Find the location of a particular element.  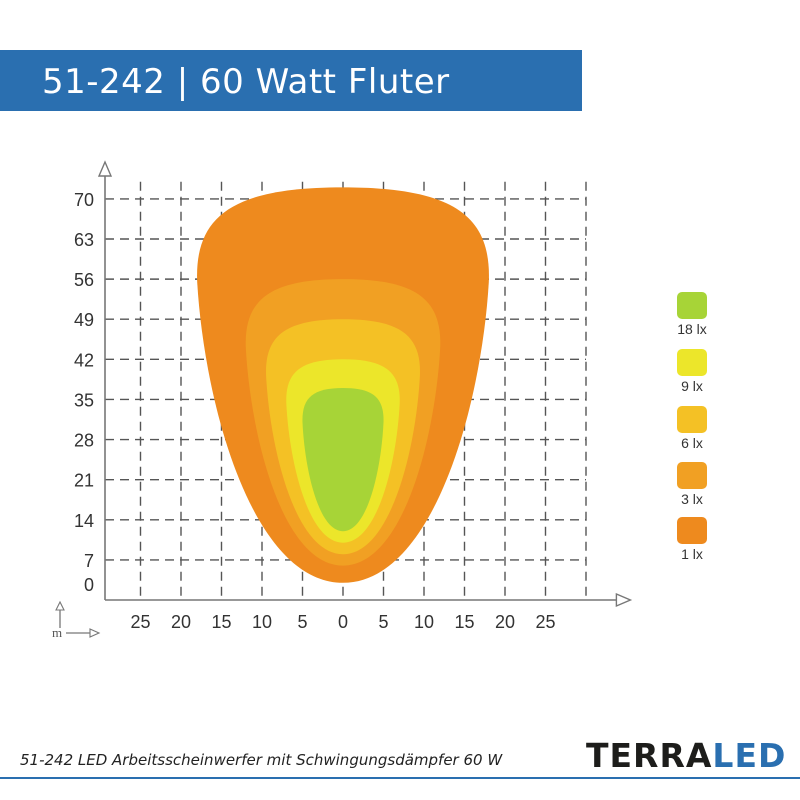

legend-swatch-9lx is located at coordinates (692, 362).